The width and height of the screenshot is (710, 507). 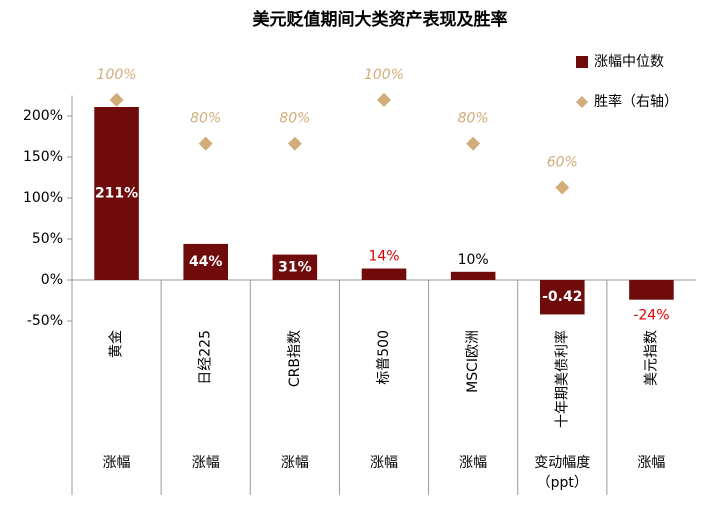 I want to click on y-tick-label: 200%, so click(x=43, y=116).